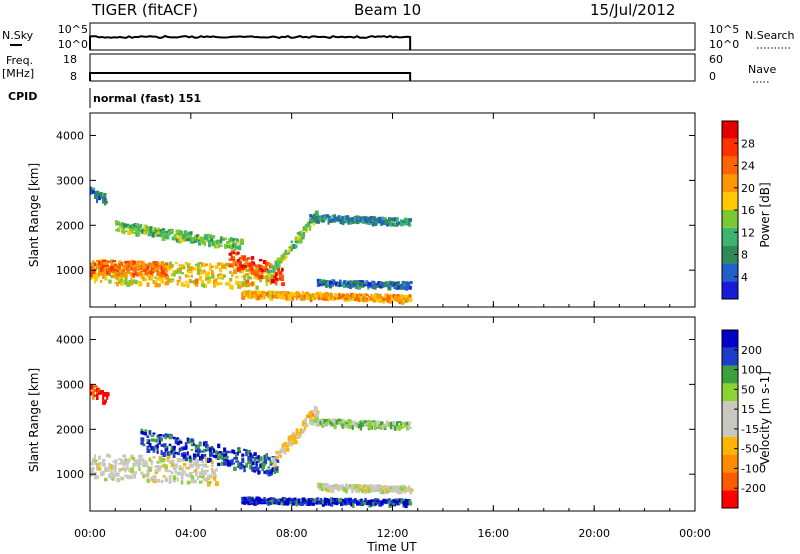  I want to click on freq-tick-top: 18, so click(70, 59).